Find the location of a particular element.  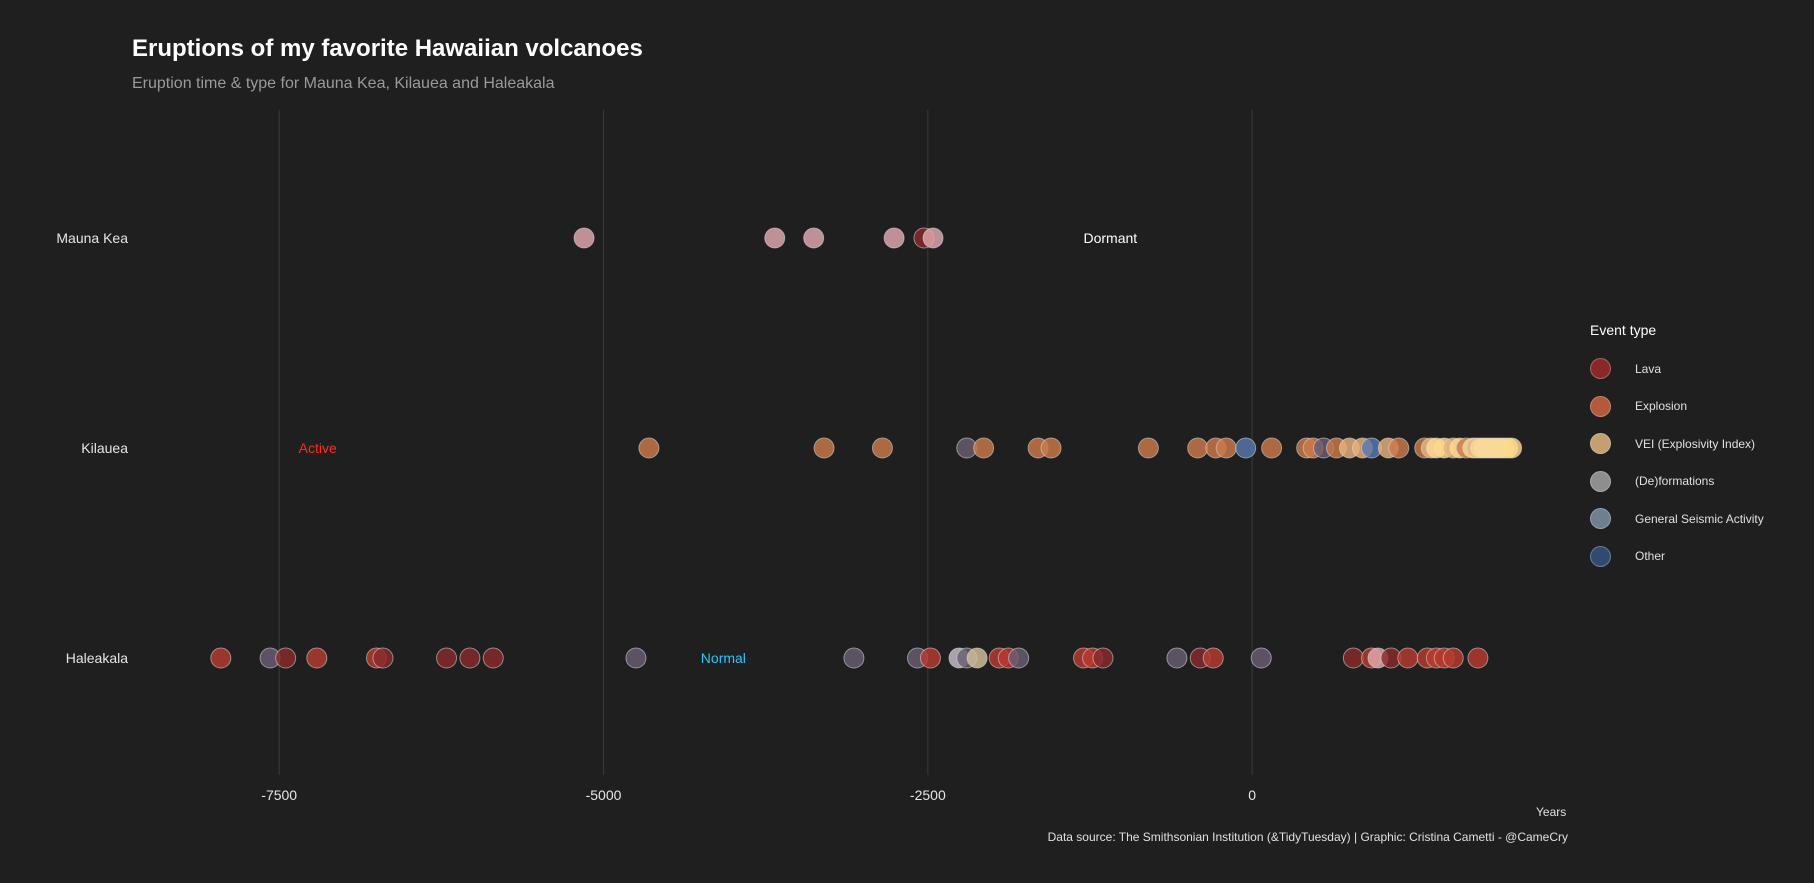

y-axis-labels: Mauna Kea Kilauea Haleakala is located at coordinates (92, 448).